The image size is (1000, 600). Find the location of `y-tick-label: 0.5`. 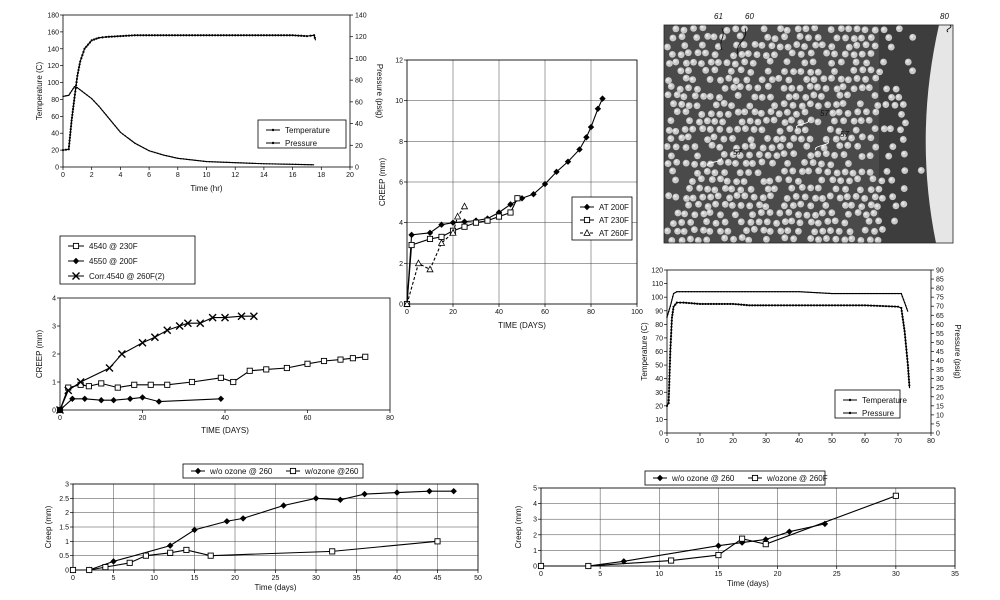

y-tick-label: 0.5 is located at coordinates (64, 556).